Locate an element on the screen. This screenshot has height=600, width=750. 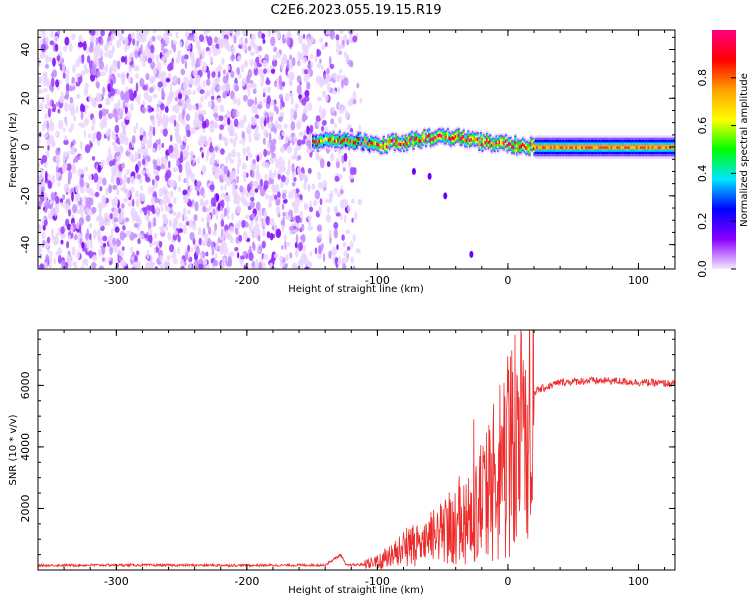
snr-y-axis-label: SNR (10 * v/v) is located at coordinates (13, 449).